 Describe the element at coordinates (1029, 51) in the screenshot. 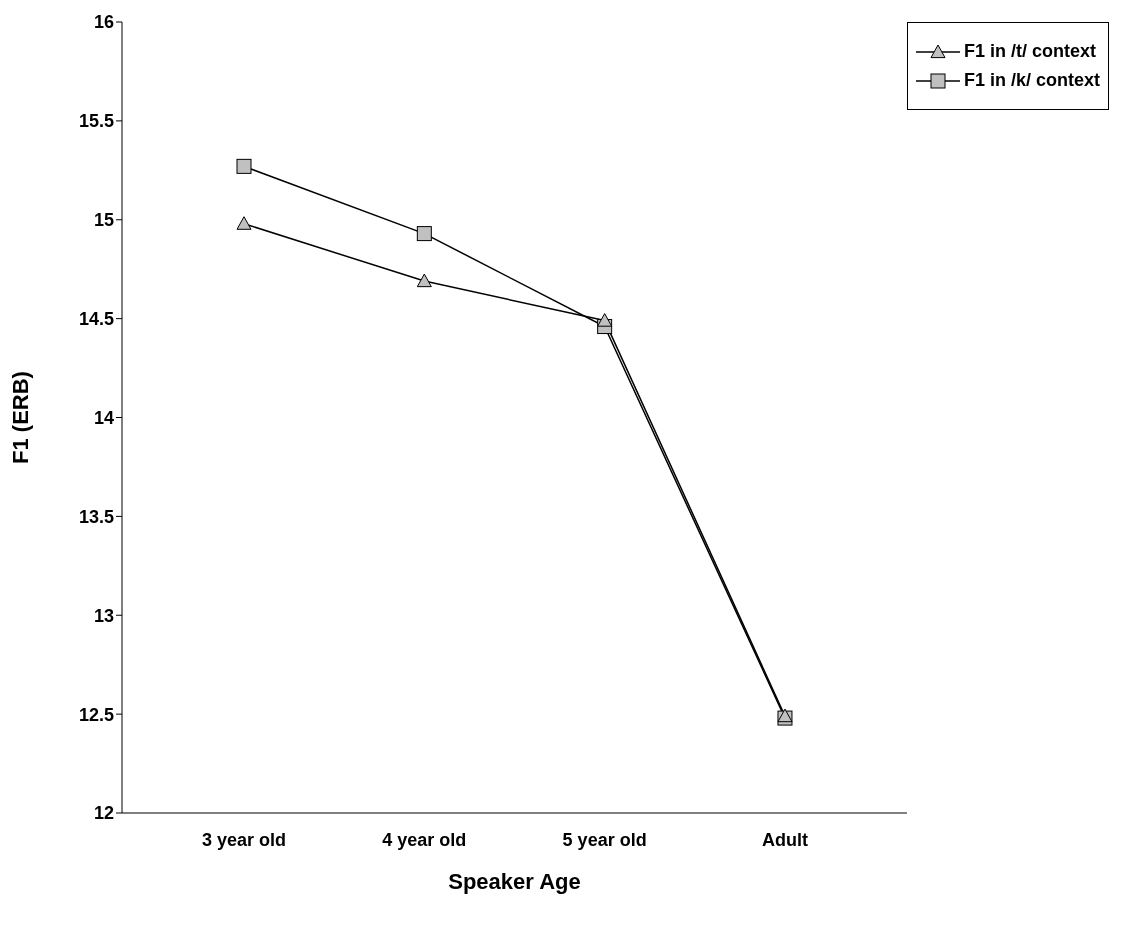

I see `legend-label: F1 in /t/ context` at that location.